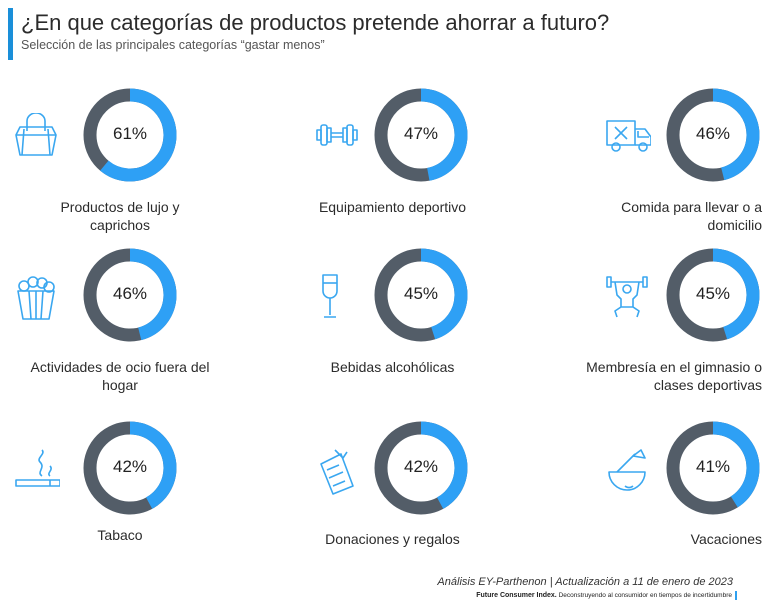 This screenshot has height=609, width=773. Describe the element at coordinates (628, 473) in the screenshot. I see `coconut-drink-icon` at that location.